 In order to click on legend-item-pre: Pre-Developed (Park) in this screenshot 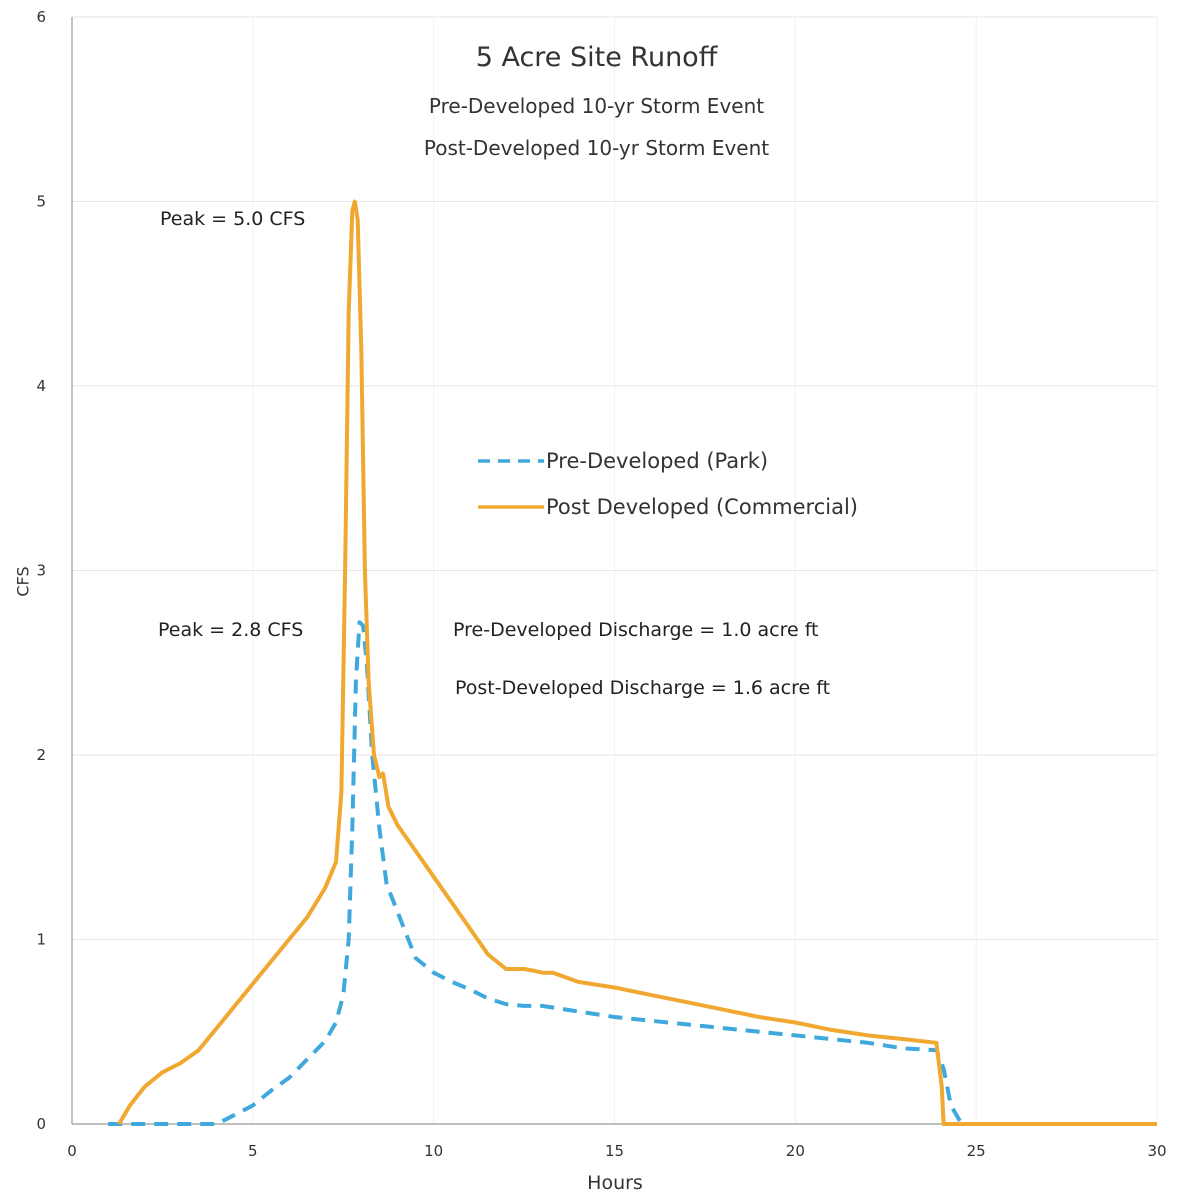, I will do `click(668, 461)`.